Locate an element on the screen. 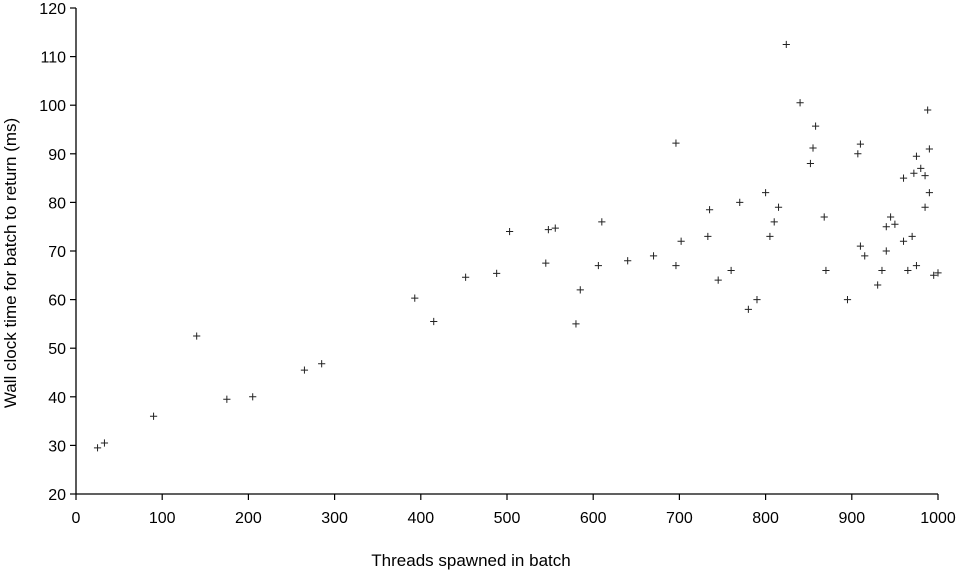  y-tick-label: 70 is located at coordinates (57, 252).